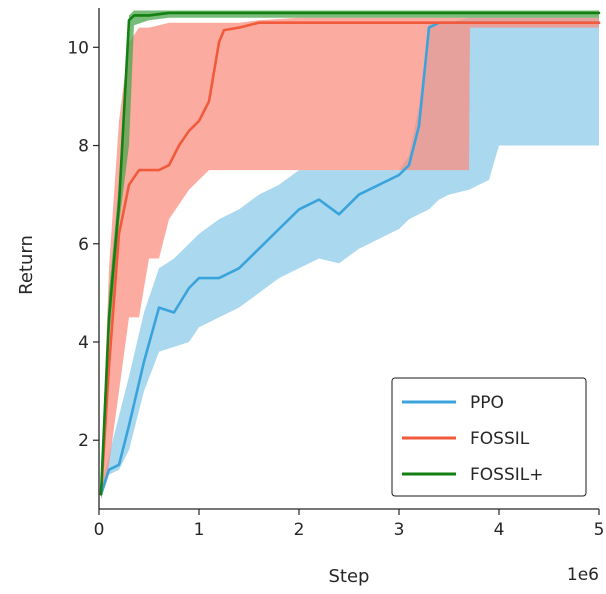  I want to click on x-tick-label: 3, so click(399, 530).